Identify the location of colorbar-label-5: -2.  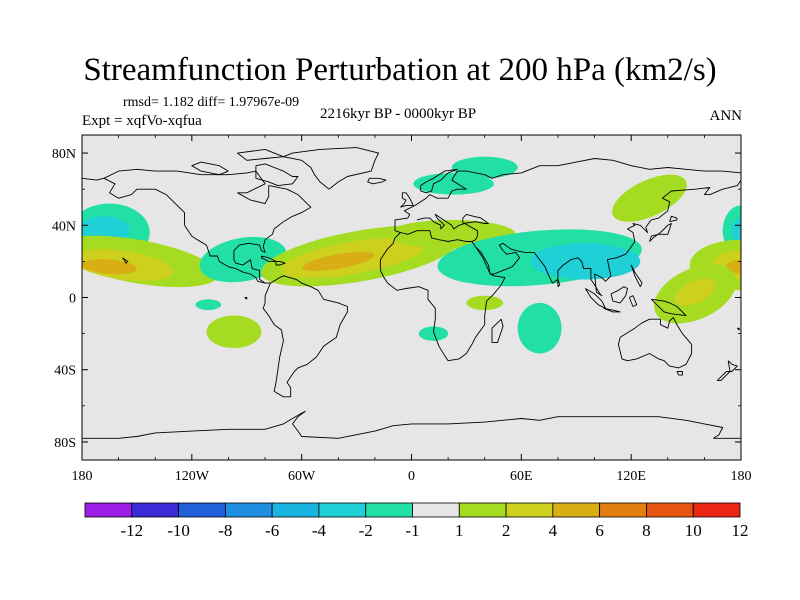
(366, 530).